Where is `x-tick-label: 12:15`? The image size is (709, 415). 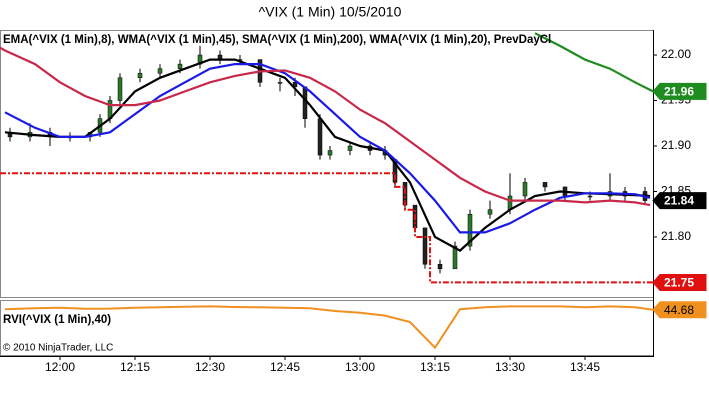
x-tick-label: 12:15 is located at coordinates (135, 367).